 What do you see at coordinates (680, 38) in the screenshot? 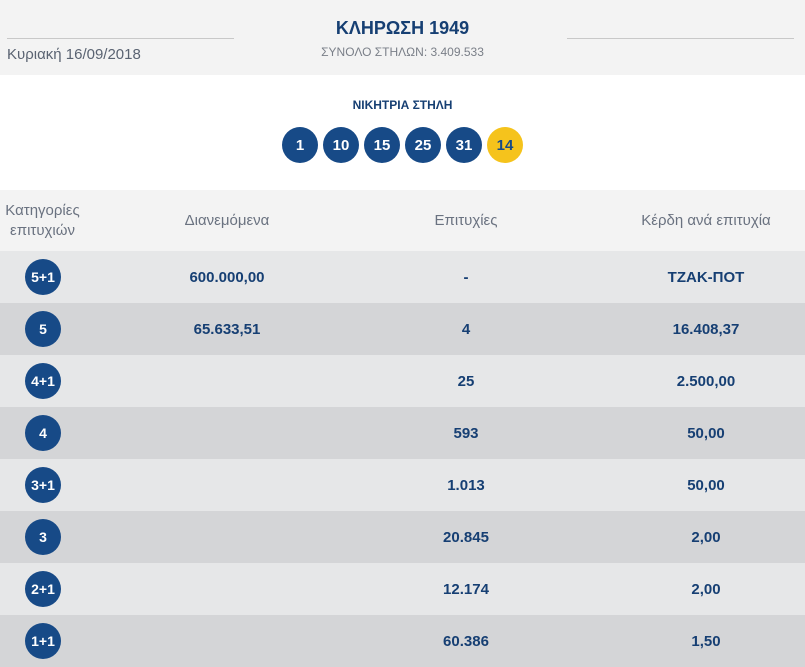
I see `header-divider-right` at bounding box center [680, 38].